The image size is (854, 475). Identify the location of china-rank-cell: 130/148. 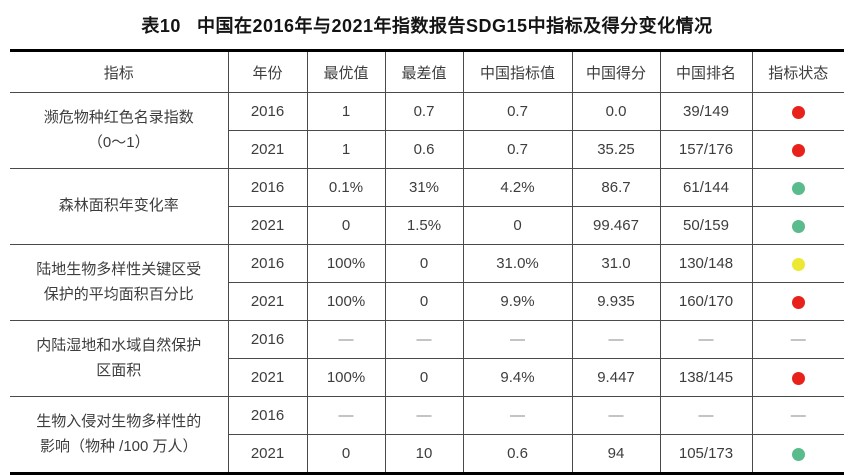
(706, 263).